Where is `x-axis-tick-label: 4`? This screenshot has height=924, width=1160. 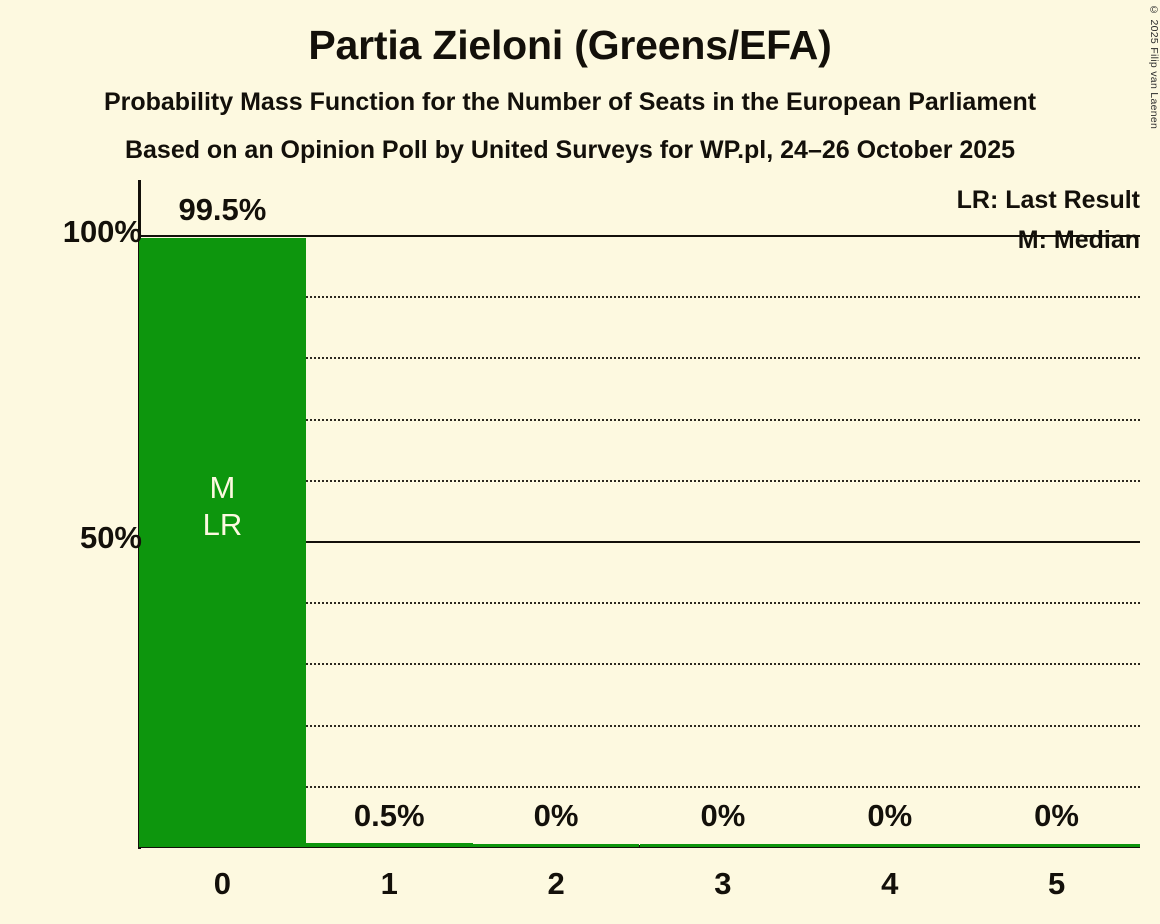 x-axis-tick-label: 4 is located at coordinates (890, 883).